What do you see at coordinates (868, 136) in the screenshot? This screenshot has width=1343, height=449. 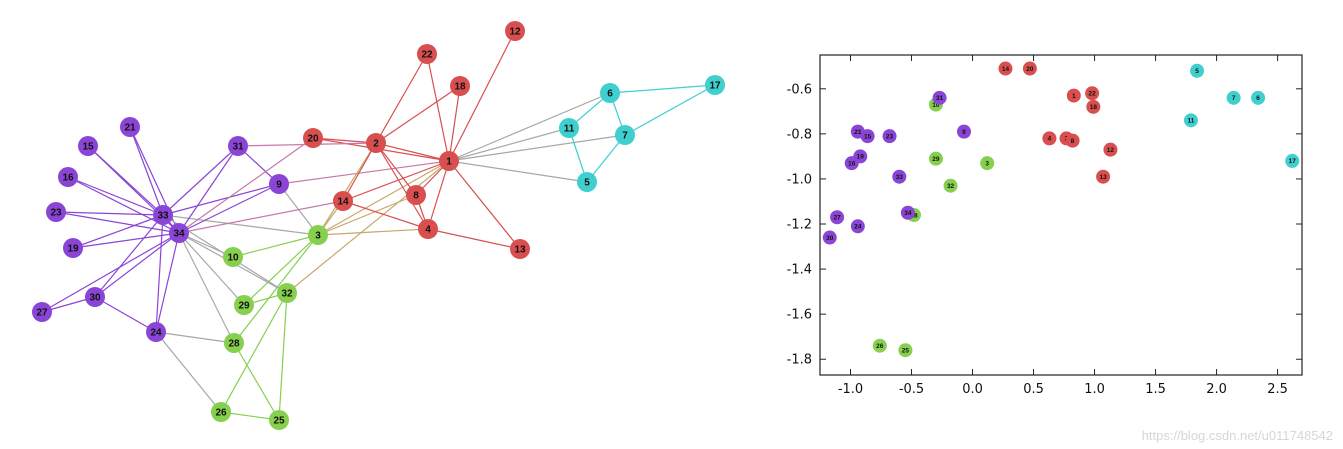 I see `scatter-point-label: 15` at bounding box center [868, 136].